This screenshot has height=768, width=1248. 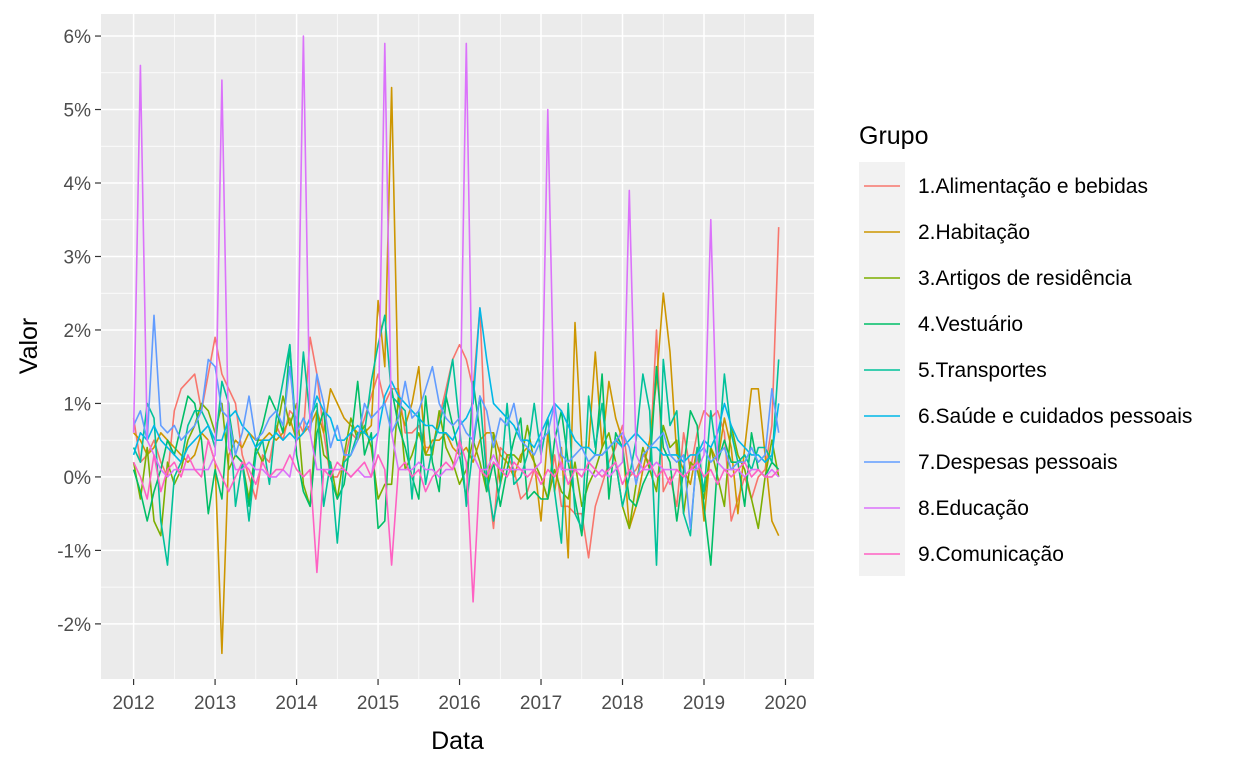 What do you see at coordinates (215, 703) in the screenshot?
I see `x-tick-label: 2013` at bounding box center [215, 703].